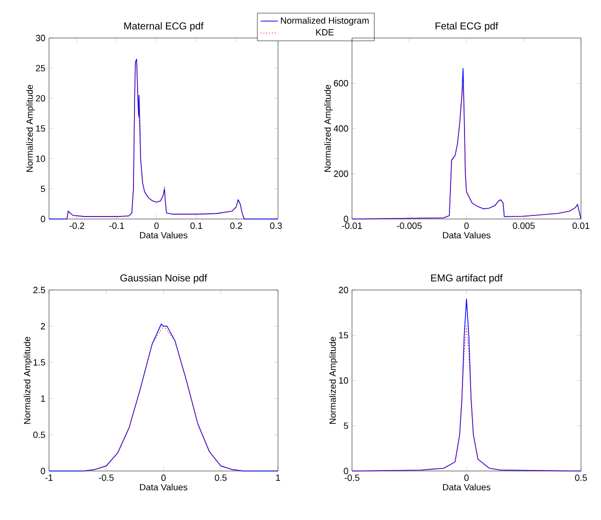 Image resolution: width=601 pixels, height=520 pixels. I want to click on y-tick-label: 1, so click(43, 399).